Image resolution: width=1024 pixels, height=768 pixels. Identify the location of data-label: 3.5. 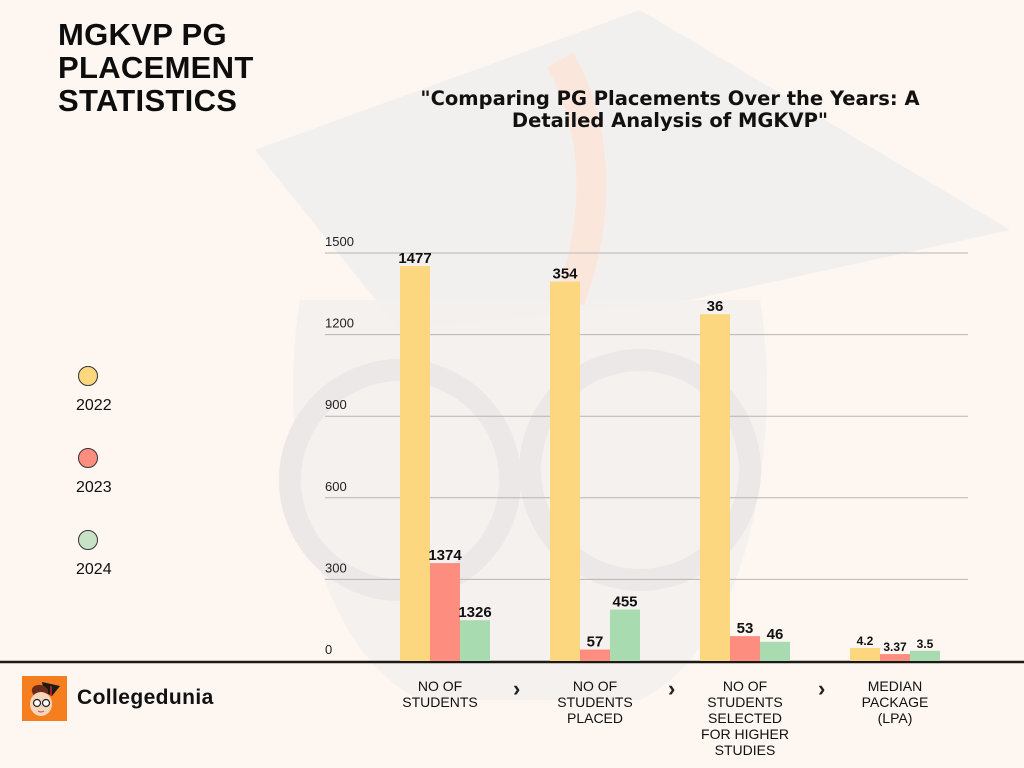
(925, 644).